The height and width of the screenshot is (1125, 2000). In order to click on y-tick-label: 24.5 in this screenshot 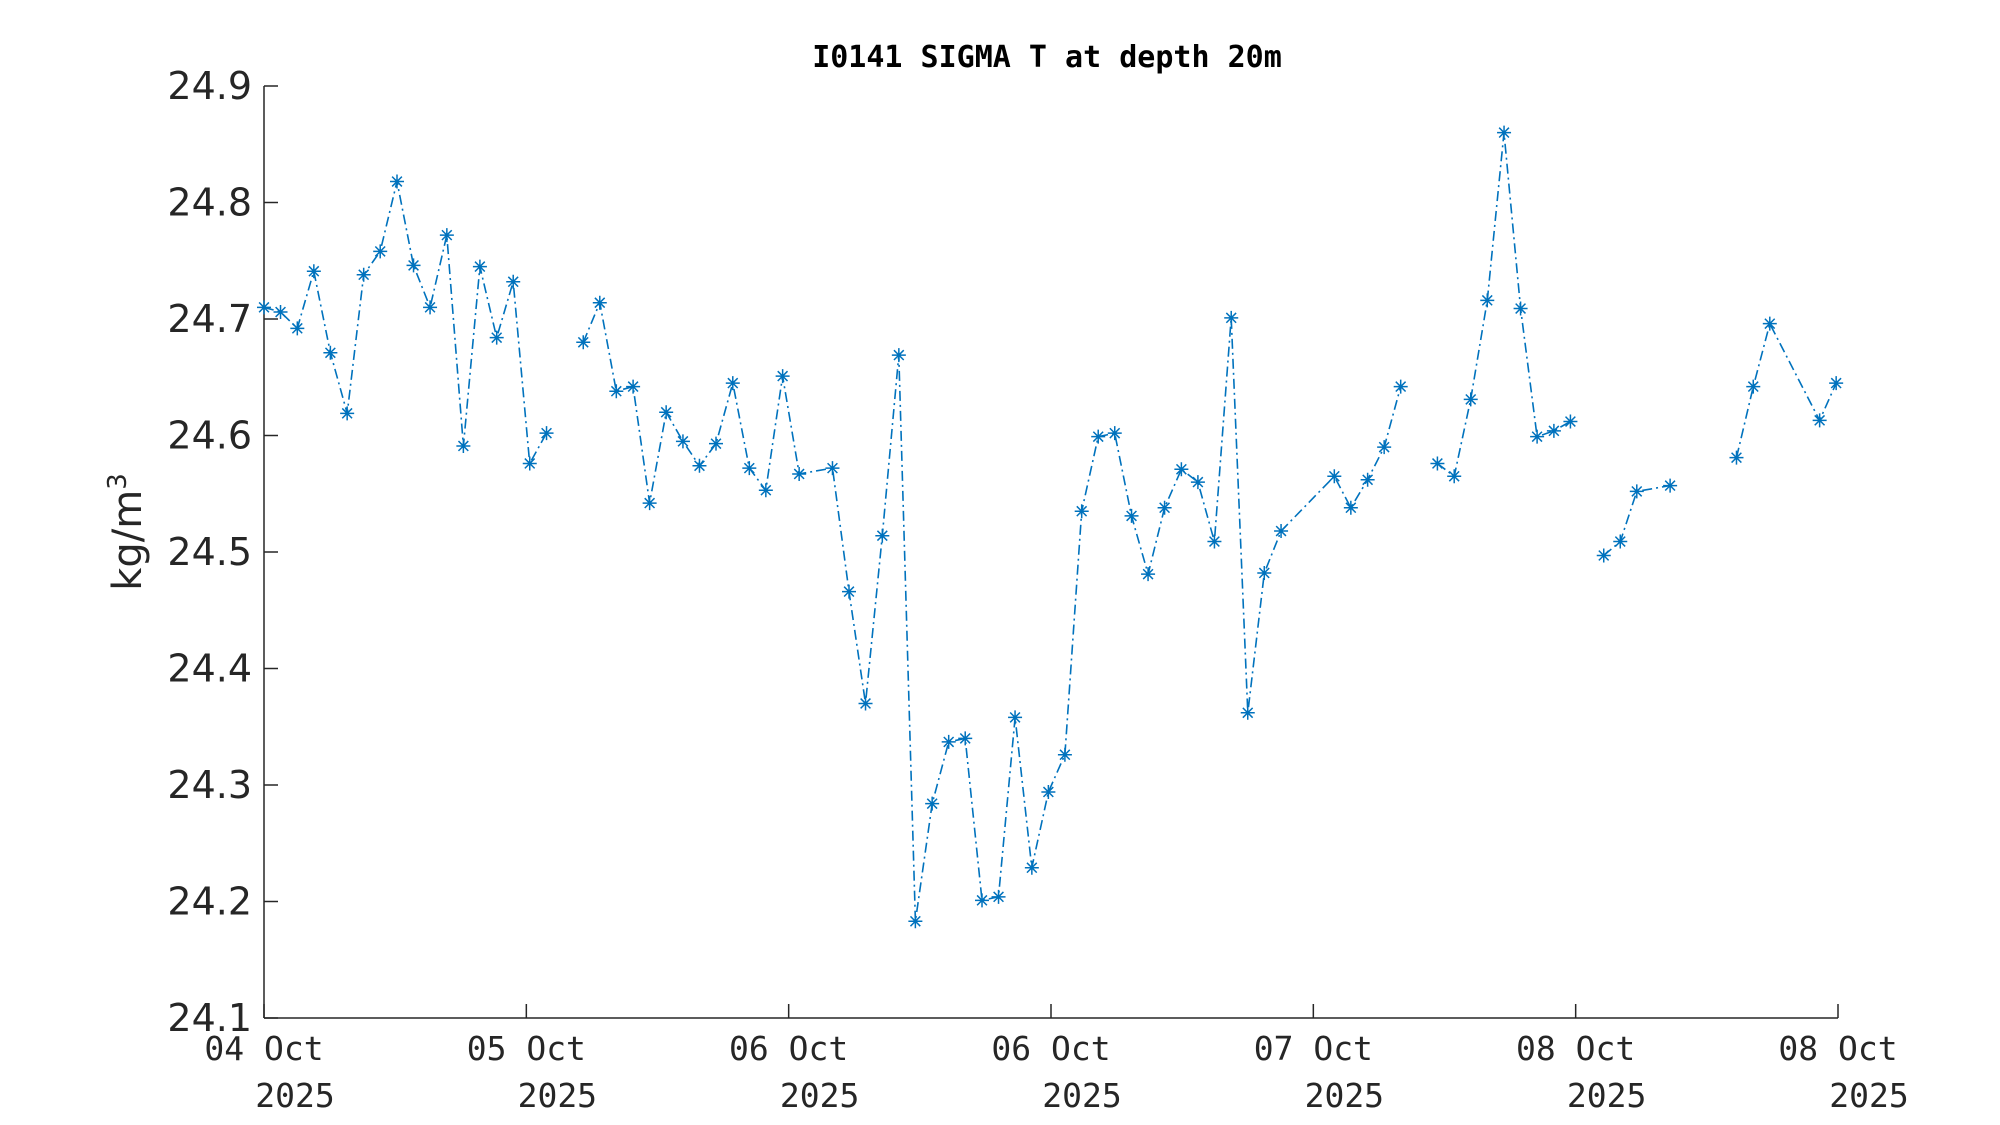, I will do `click(209, 552)`.